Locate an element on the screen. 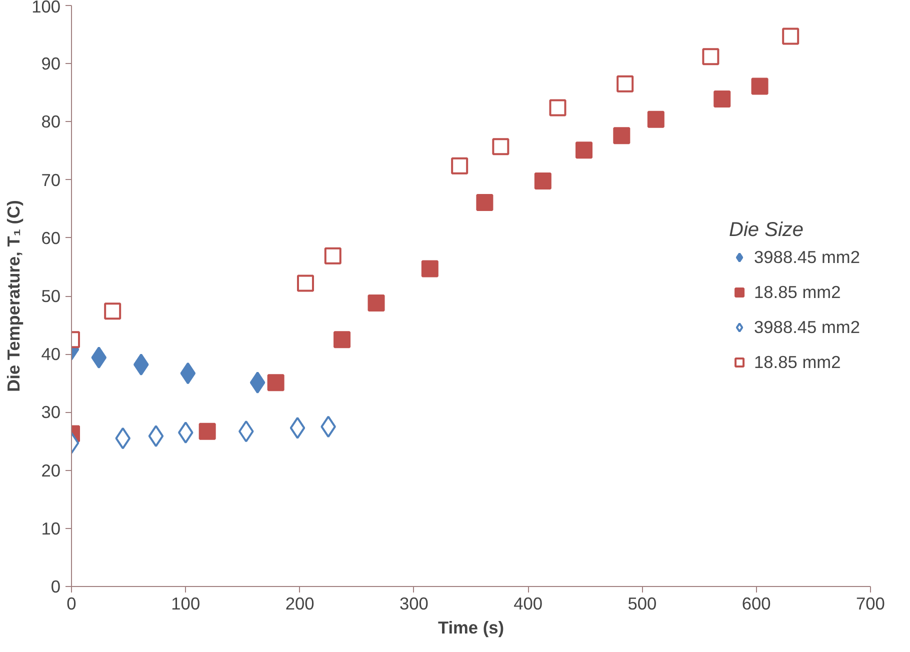 This screenshot has height=652, width=910. y-tick-label: 70 is located at coordinates (51, 180).